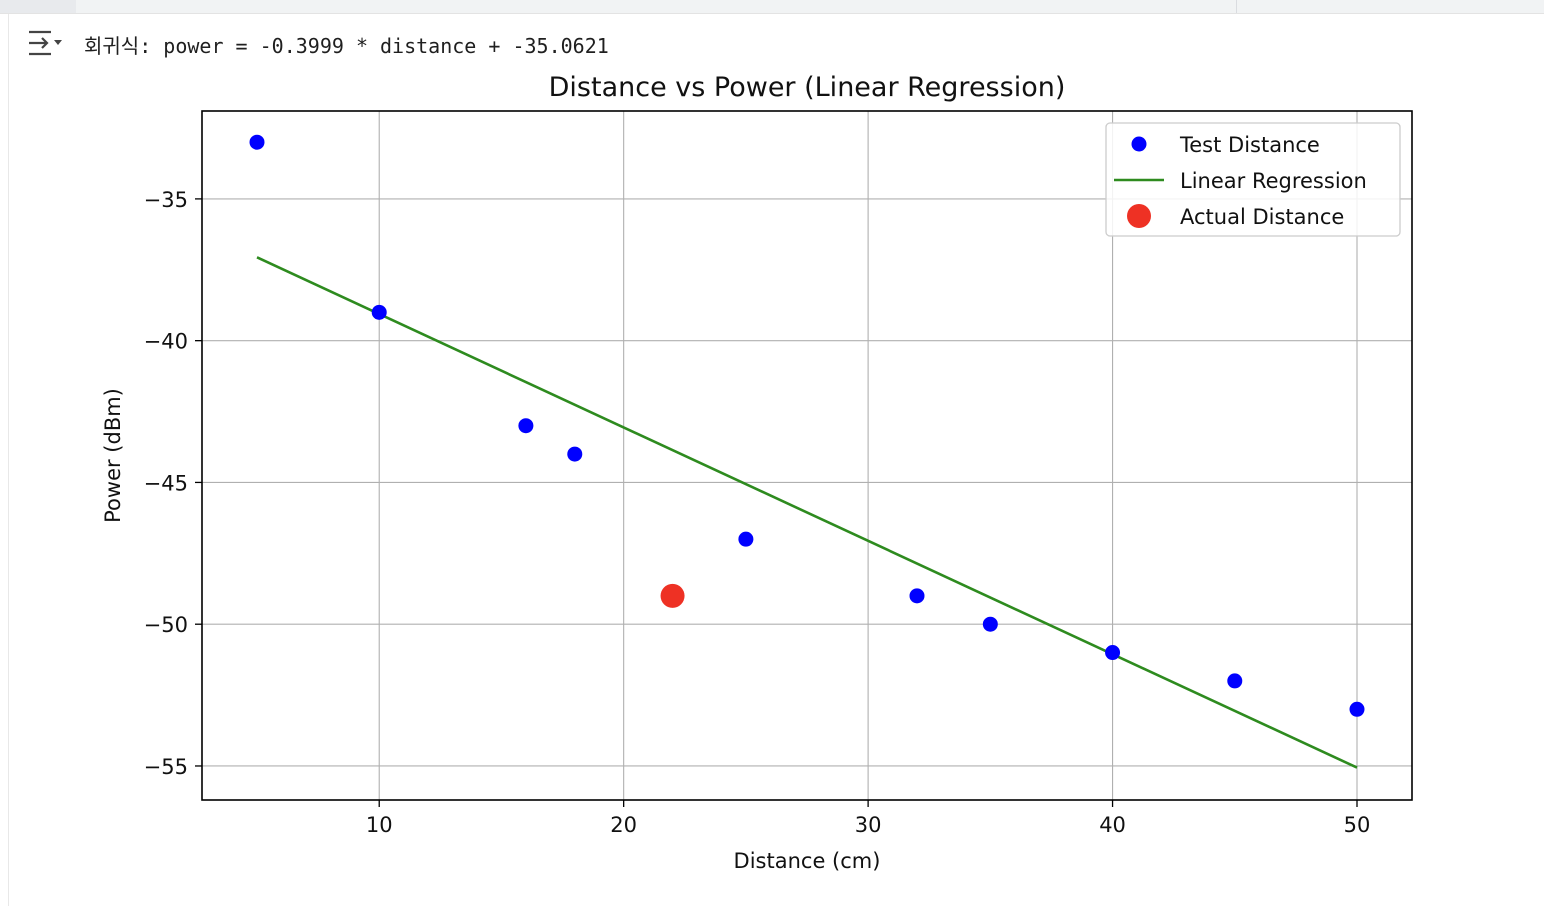  Describe the element at coordinates (1112, 825) in the screenshot. I see `x-tick-label: 40` at that location.